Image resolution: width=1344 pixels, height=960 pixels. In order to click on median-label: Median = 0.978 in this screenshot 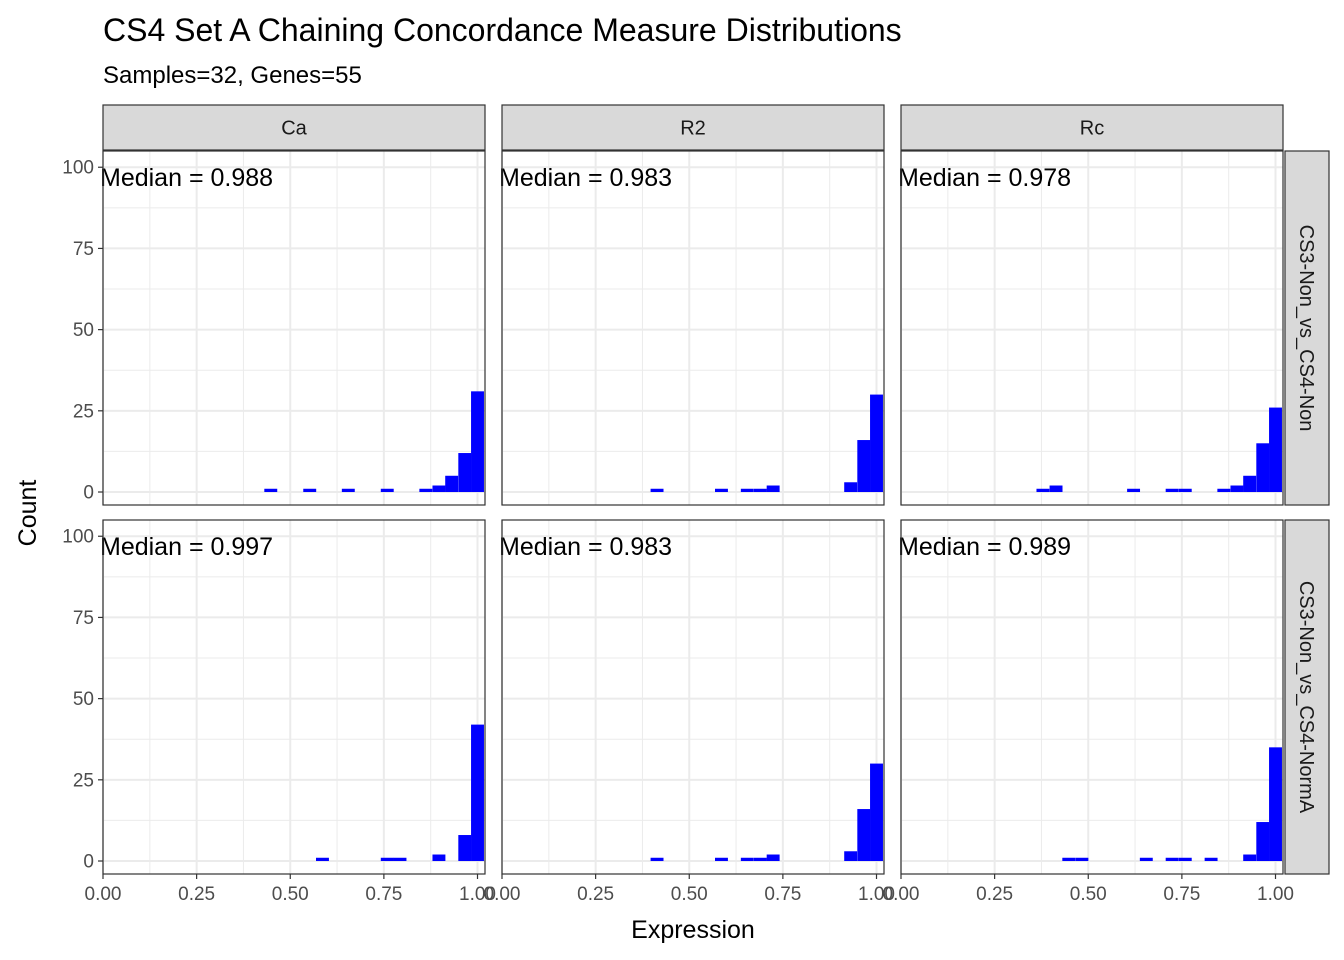, I will do `click(984, 178)`.